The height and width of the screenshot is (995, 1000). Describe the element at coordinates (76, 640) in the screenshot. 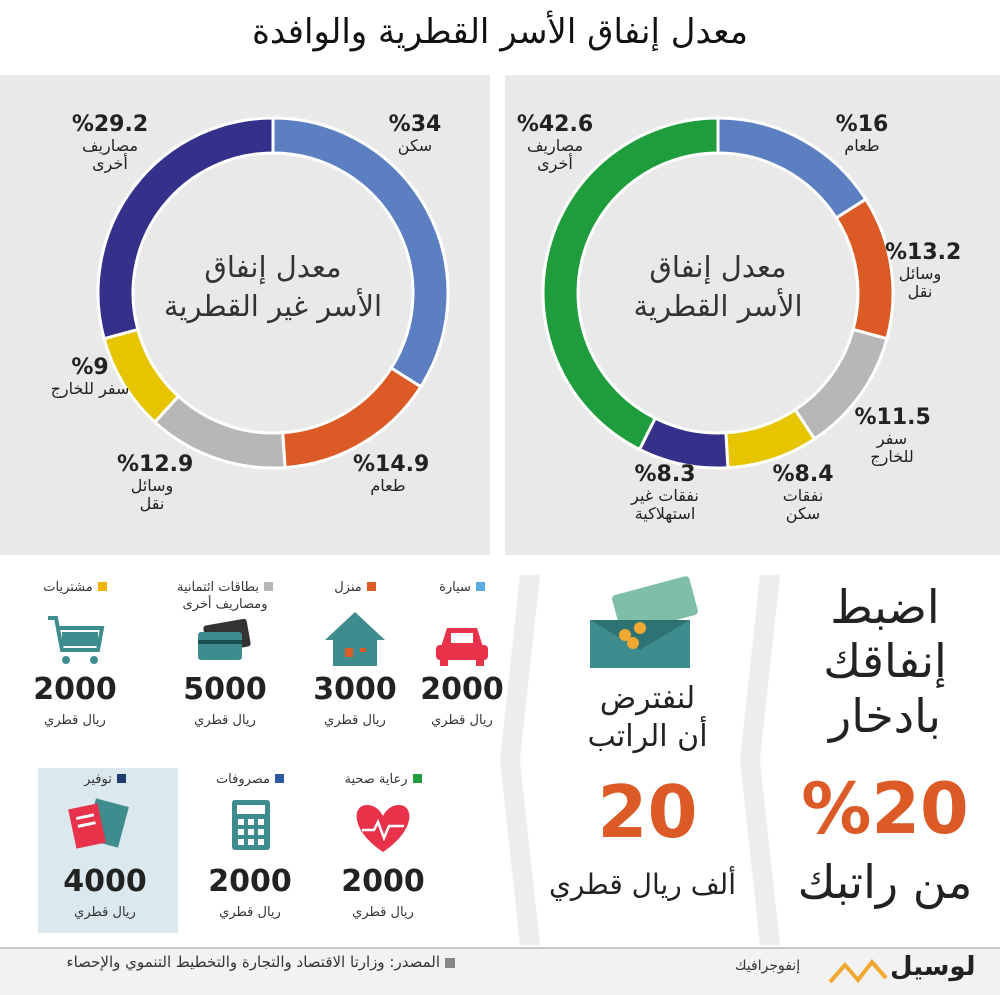

I see `cart-icon` at that location.